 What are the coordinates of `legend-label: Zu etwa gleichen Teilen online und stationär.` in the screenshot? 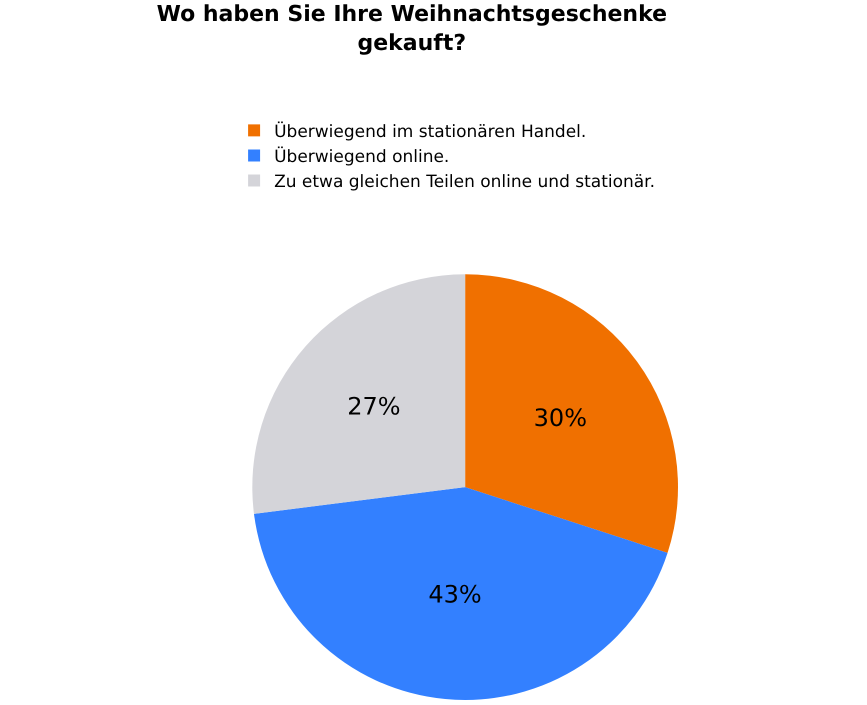 It's located at (465, 182).